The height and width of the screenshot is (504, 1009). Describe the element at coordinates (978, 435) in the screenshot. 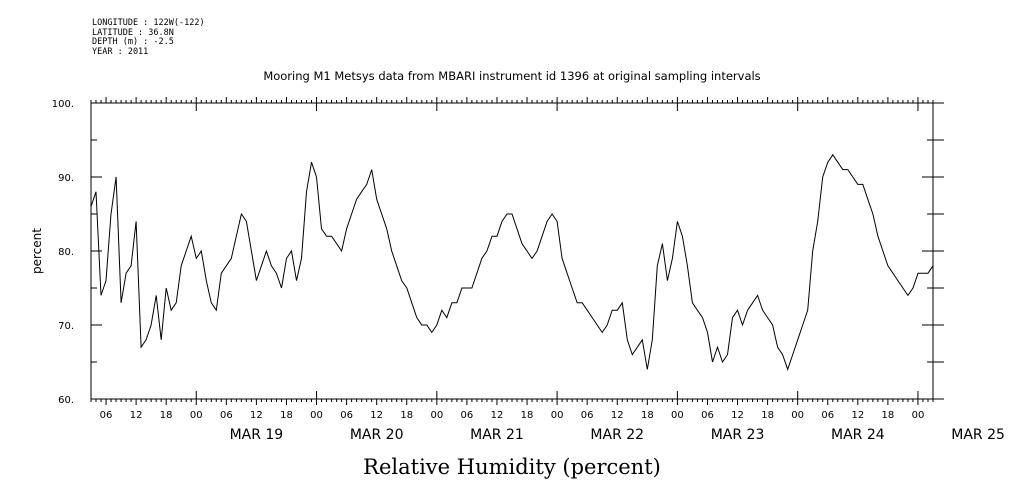

I see `x-day-label: MAR 25` at that location.